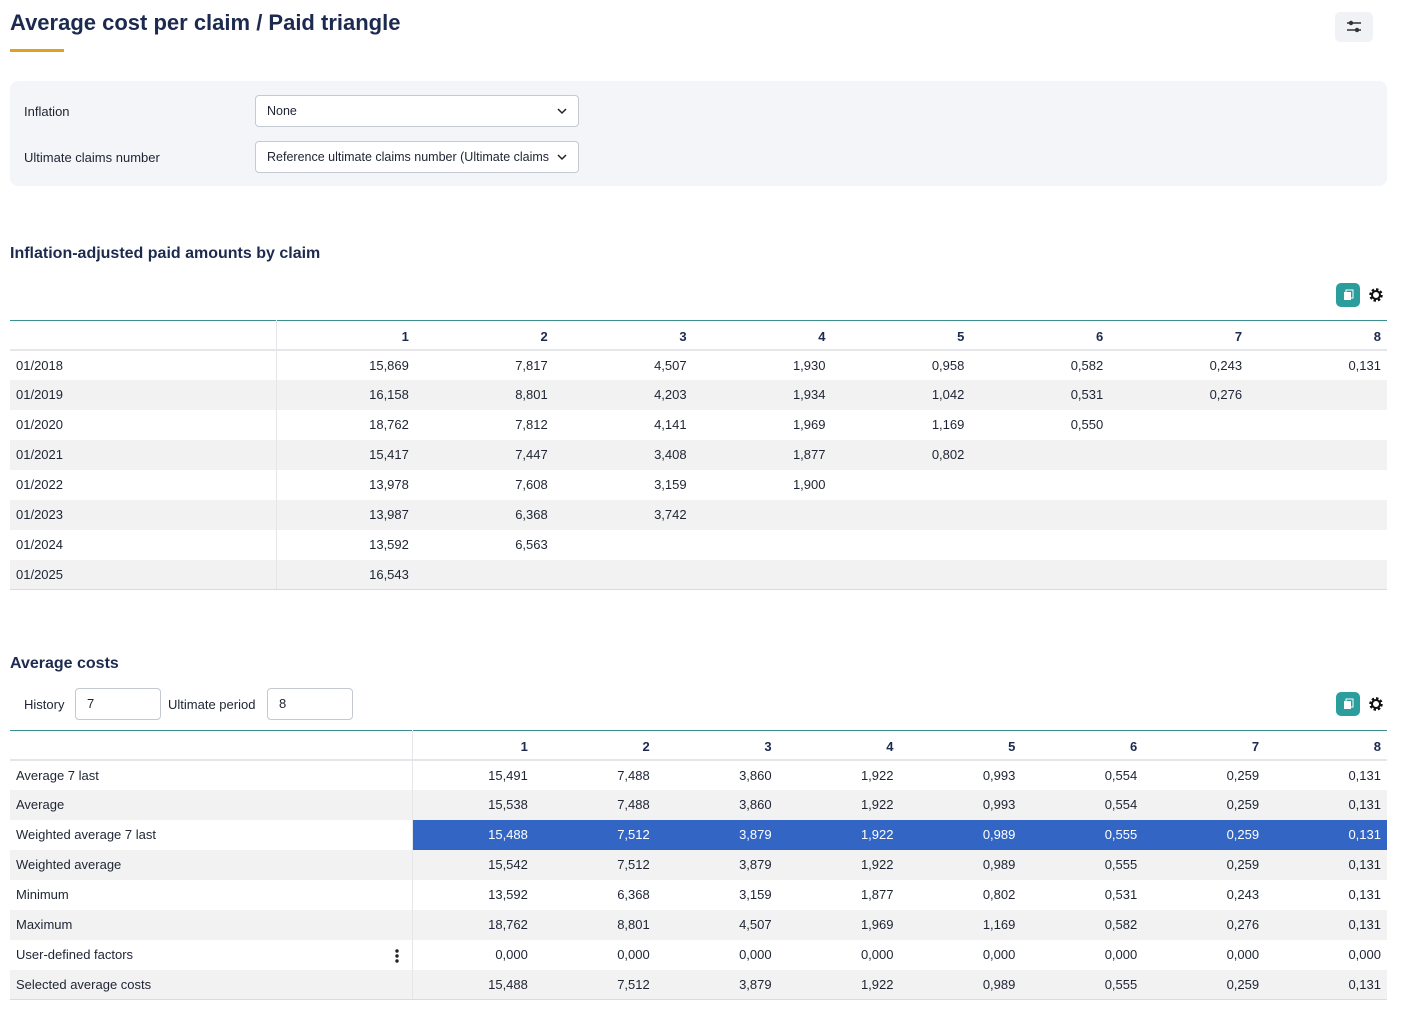  Describe the element at coordinates (1178, 365) in the screenshot. I see `cell: 0,243` at that location.